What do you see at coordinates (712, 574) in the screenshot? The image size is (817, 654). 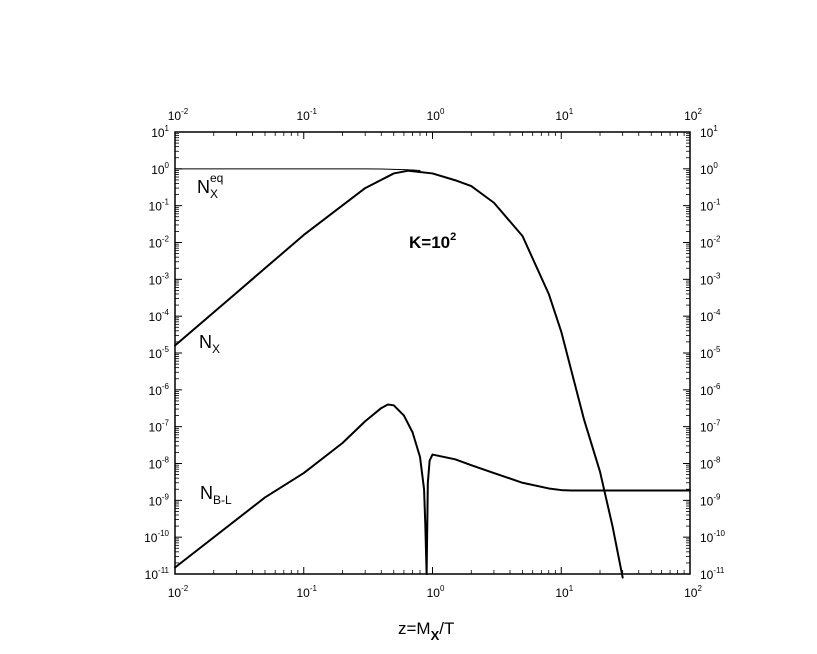 I see `y-tick-label-right: 10⁻¹¹` at bounding box center [712, 574].